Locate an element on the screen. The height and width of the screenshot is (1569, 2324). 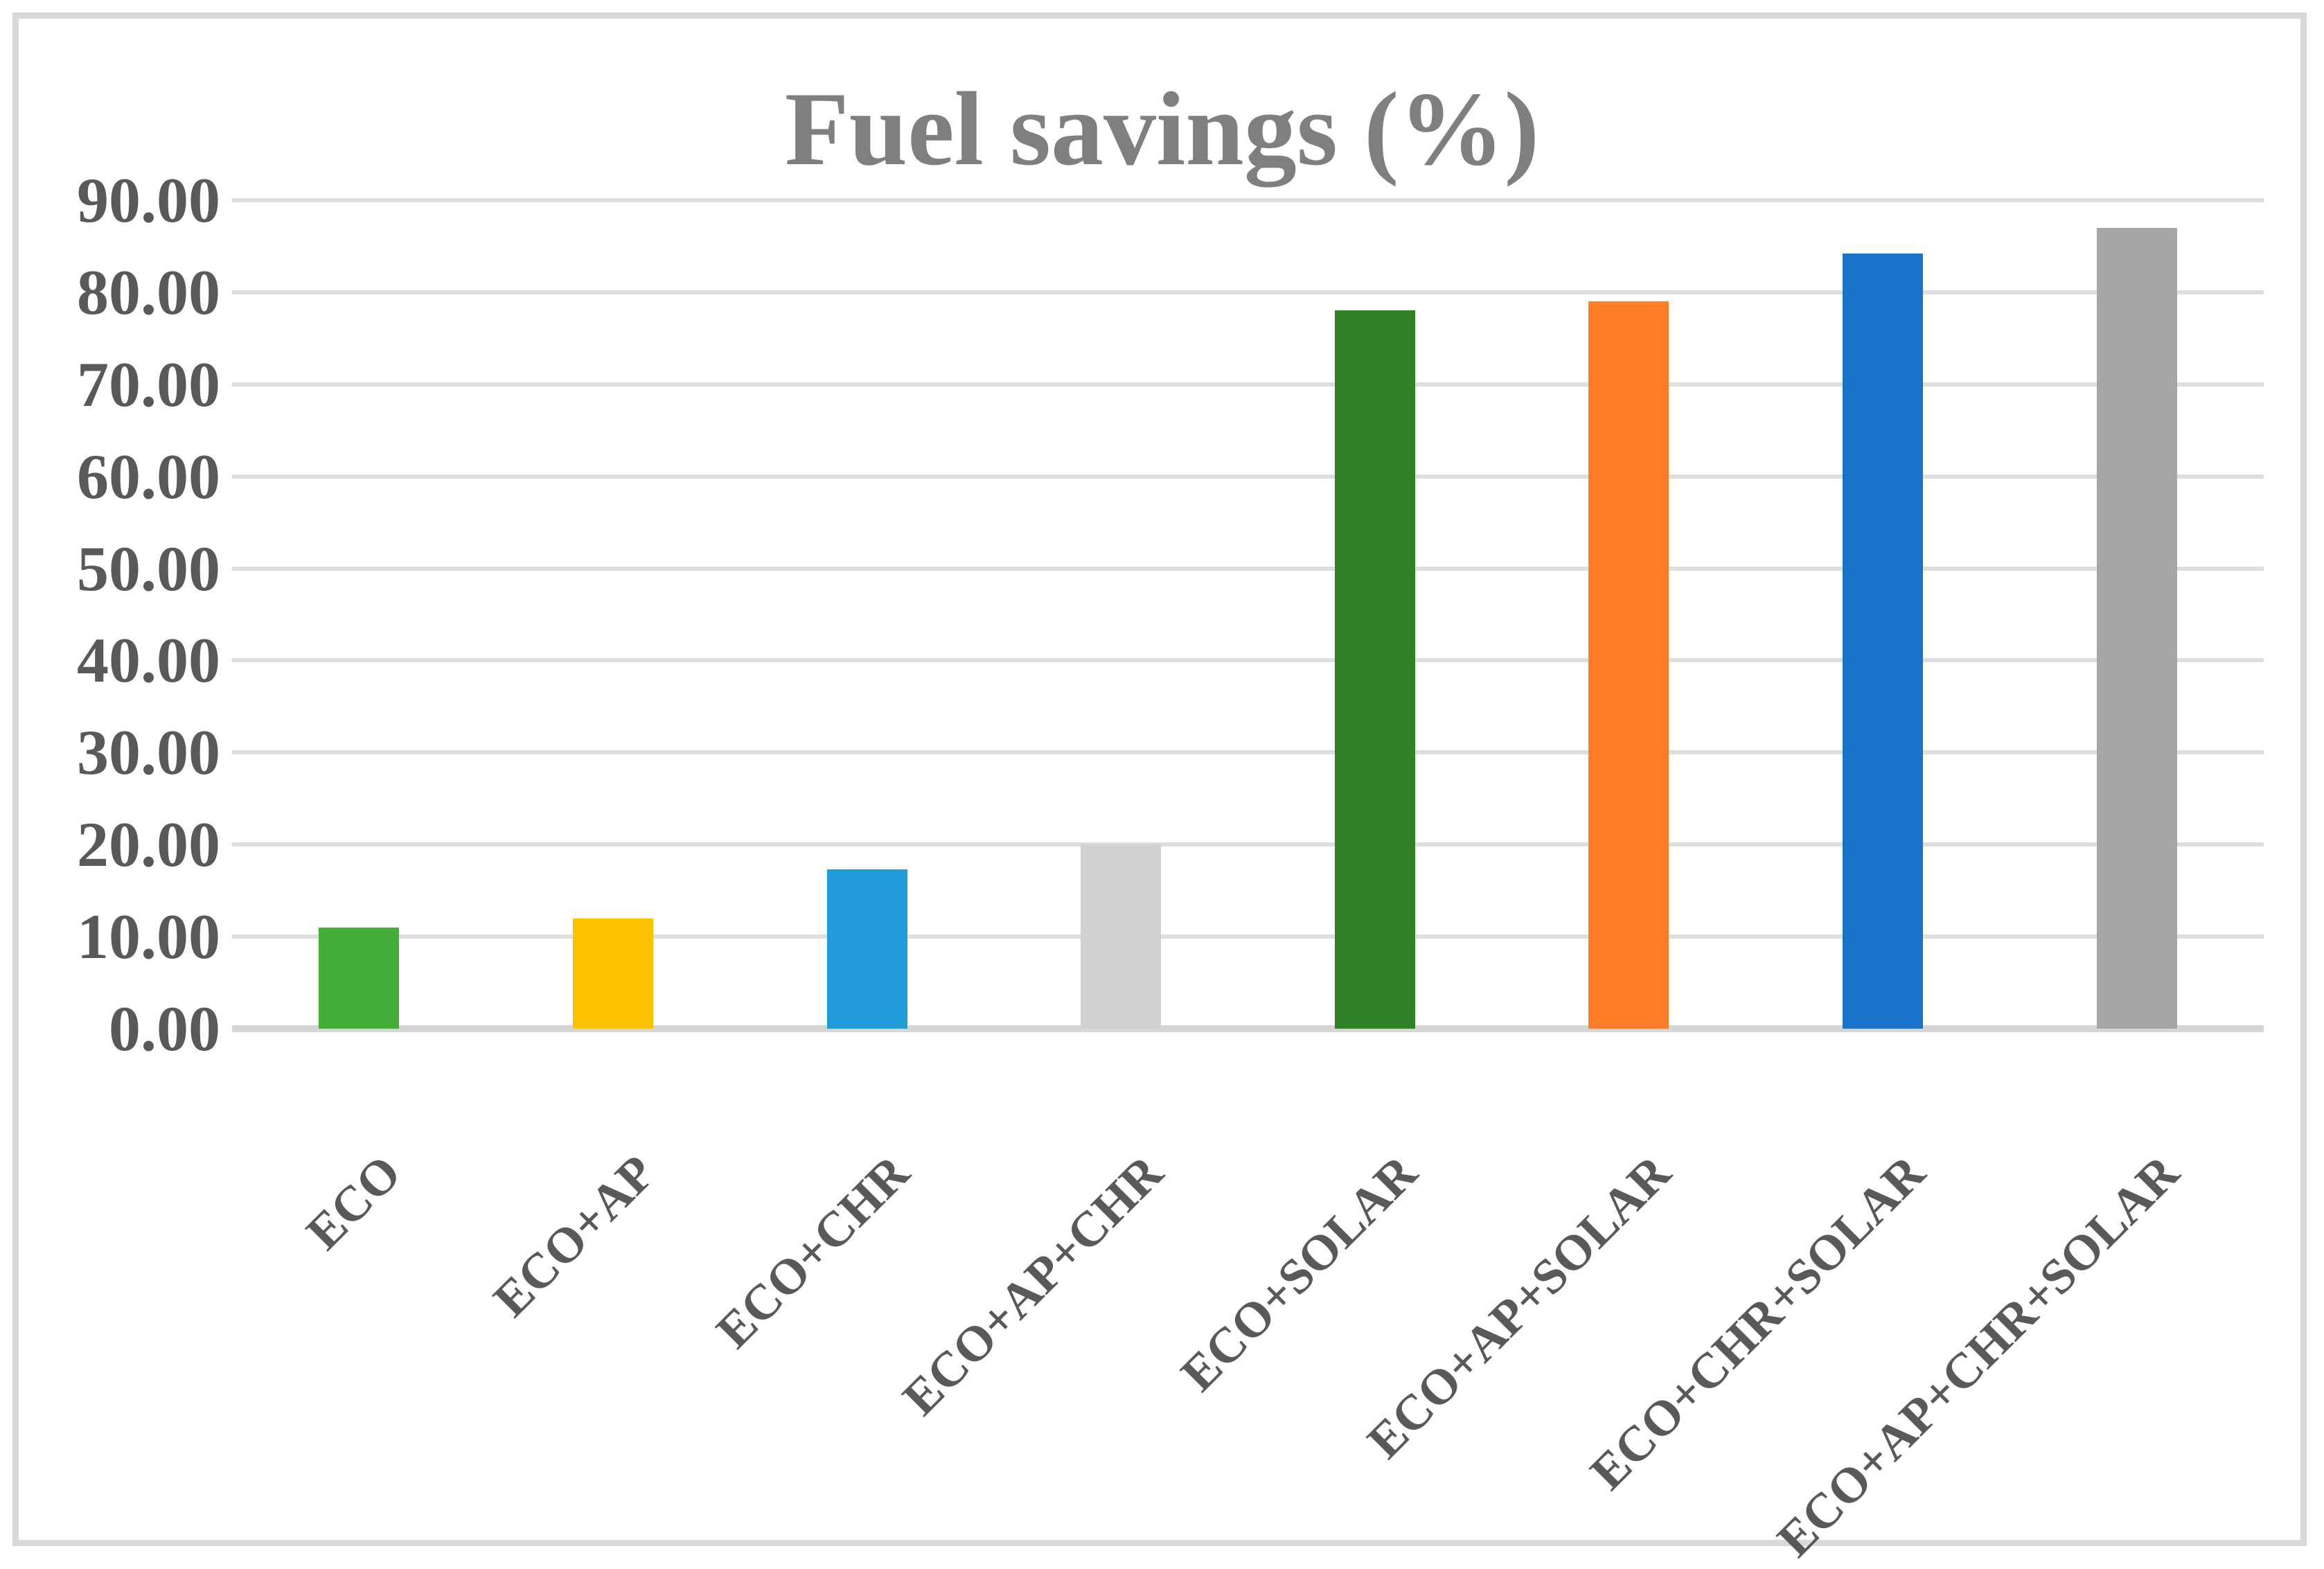
bar-eco-ap-chr-solar is located at coordinates (2136, 628).